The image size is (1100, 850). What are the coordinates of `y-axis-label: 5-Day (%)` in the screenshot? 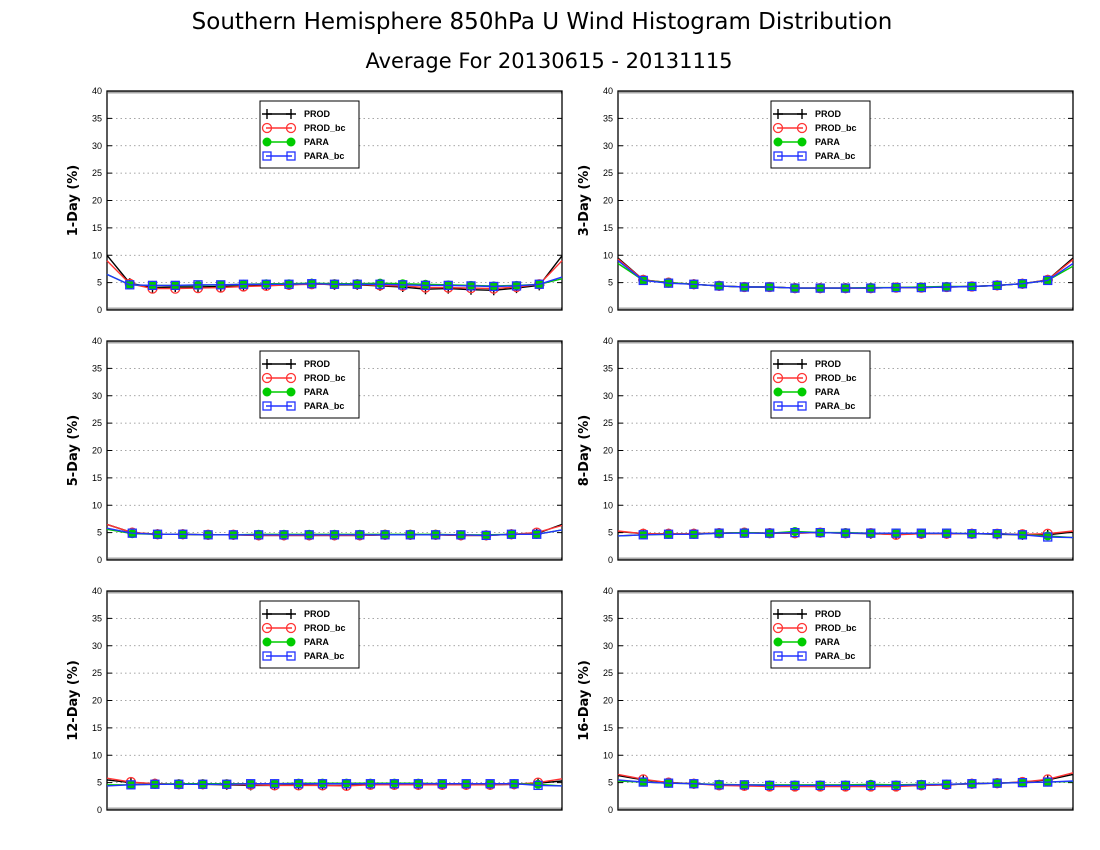 It's located at (73, 451).